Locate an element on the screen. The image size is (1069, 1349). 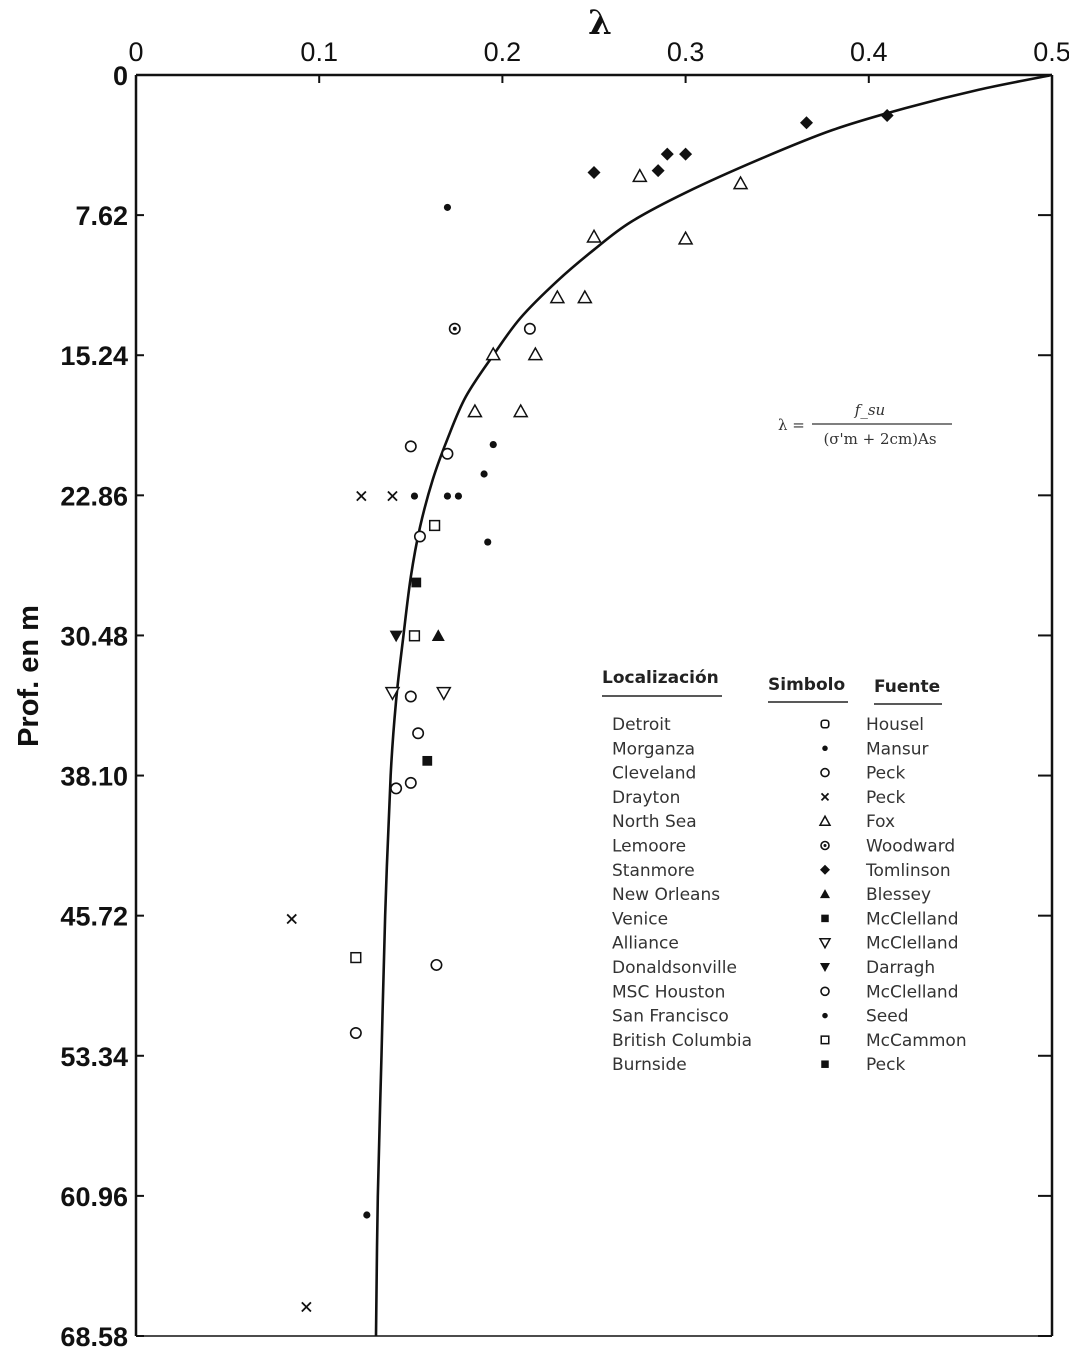
legend-source: McCammon is located at coordinates (916, 1041).